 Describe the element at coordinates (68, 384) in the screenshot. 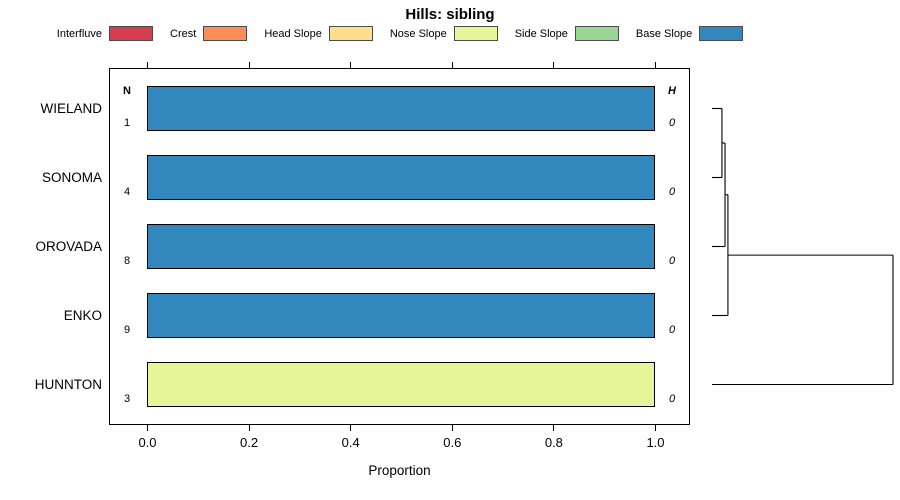

I see `category-label-hunnton: HUNNTON` at that location.